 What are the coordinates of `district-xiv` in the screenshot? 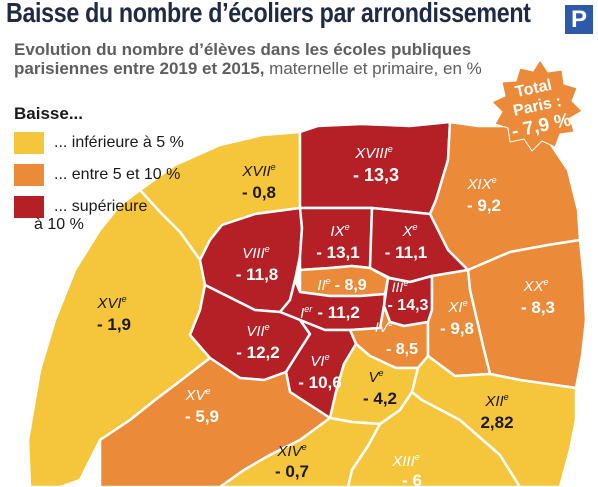 It's located at (300, 451).